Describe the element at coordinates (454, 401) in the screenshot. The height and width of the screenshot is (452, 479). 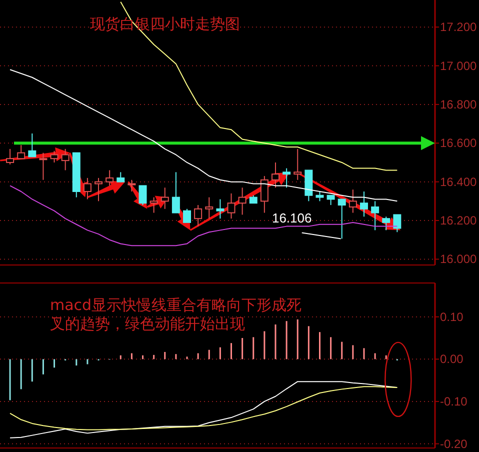
I see `y-tick-label: -0.10` at that location.